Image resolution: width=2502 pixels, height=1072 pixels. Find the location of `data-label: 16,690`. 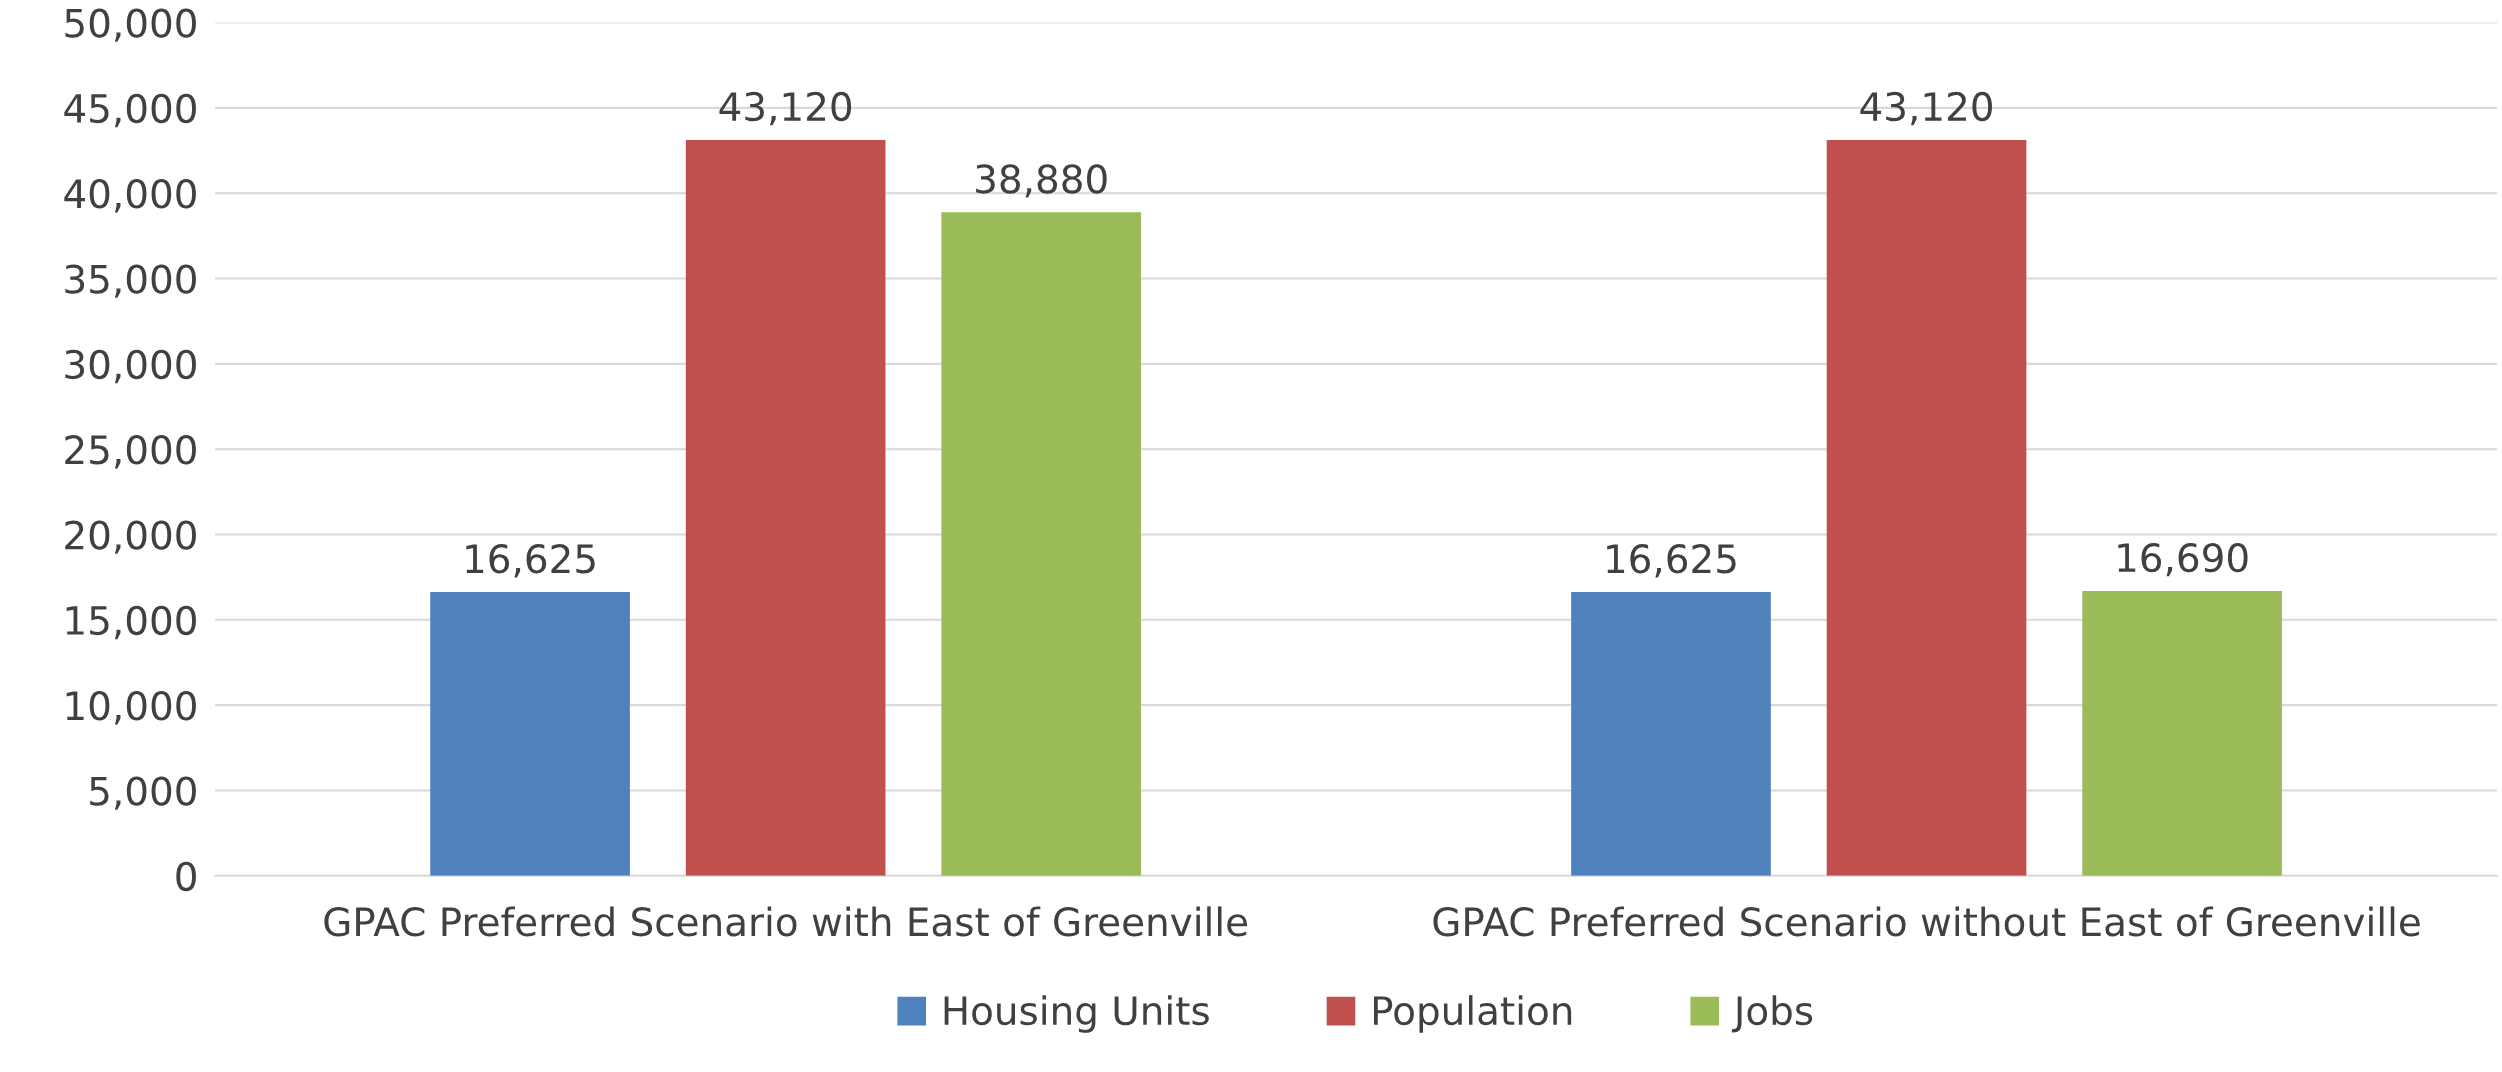

data-label: 16,690 is located at coordinates (2183, 559).